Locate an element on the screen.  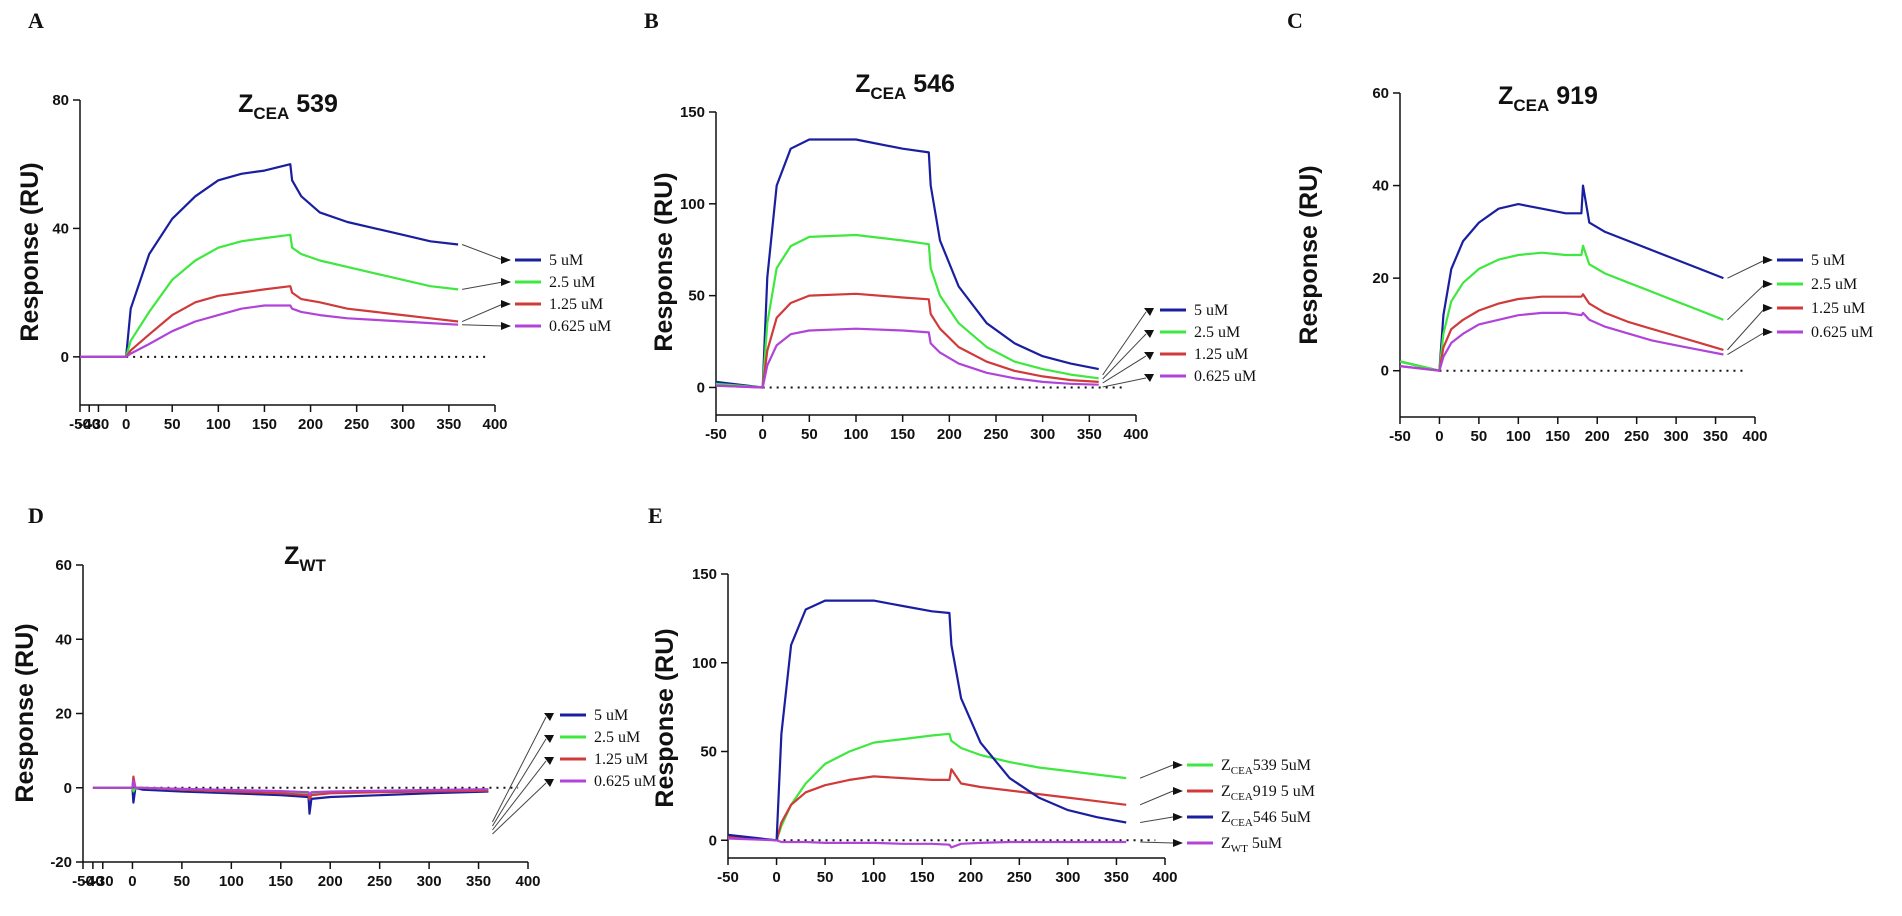
panel-letter: D is located at coordinates (36, 515).